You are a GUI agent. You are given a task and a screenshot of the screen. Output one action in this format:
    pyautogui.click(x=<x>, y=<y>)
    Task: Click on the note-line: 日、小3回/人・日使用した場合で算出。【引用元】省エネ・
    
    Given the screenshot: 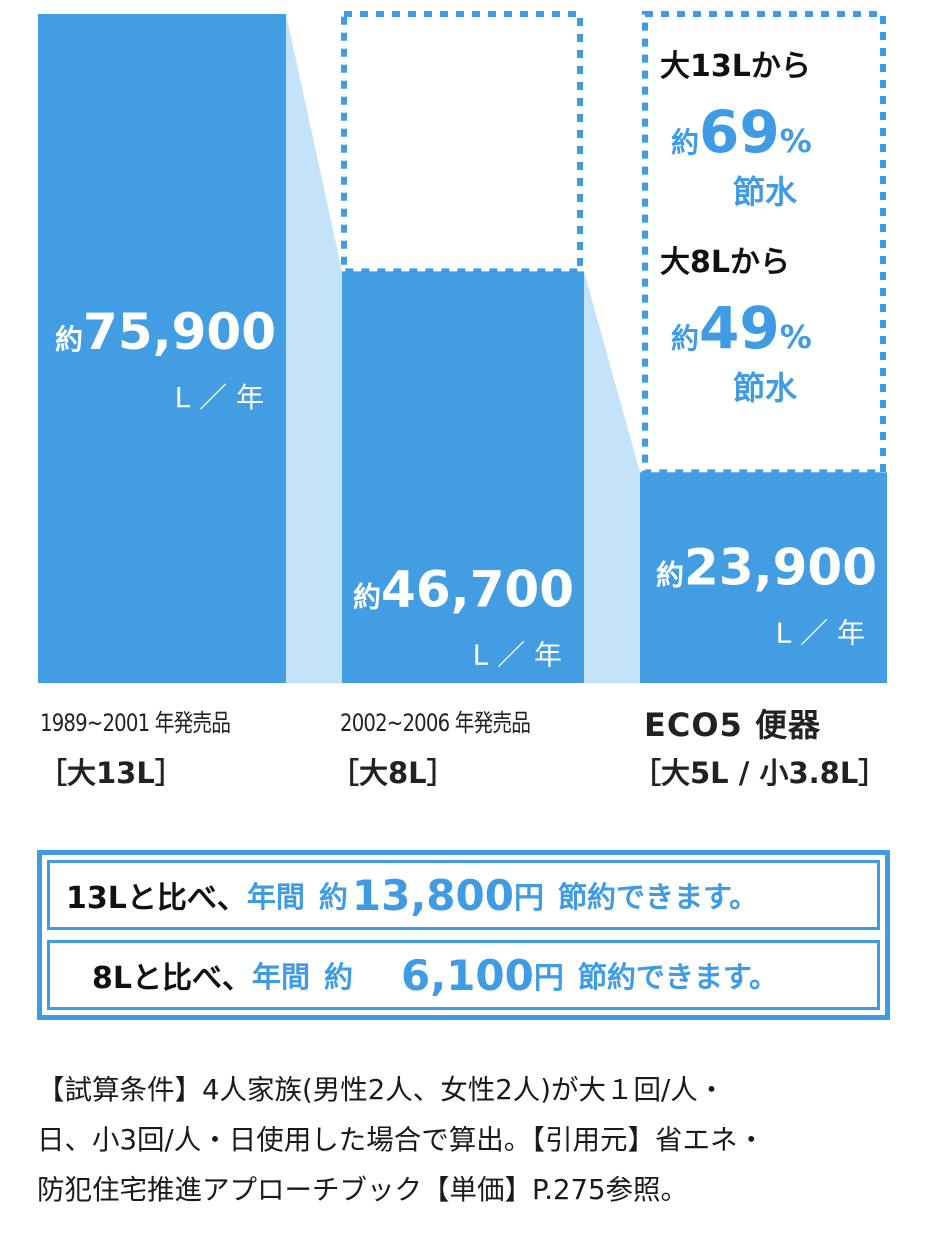 What is the action you would take?
    pyautogui.click(x=401, y=1140)
    